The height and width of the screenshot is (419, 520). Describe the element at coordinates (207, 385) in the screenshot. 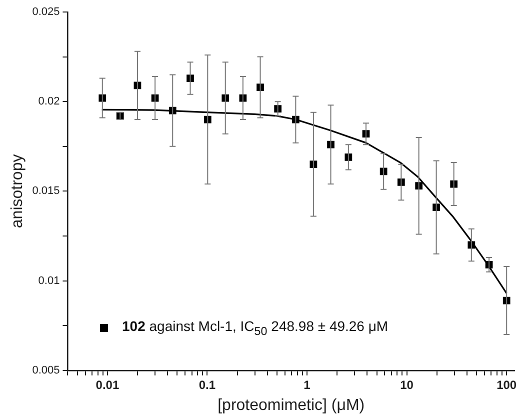

I see `x-tick-label: 0.1` at that location.